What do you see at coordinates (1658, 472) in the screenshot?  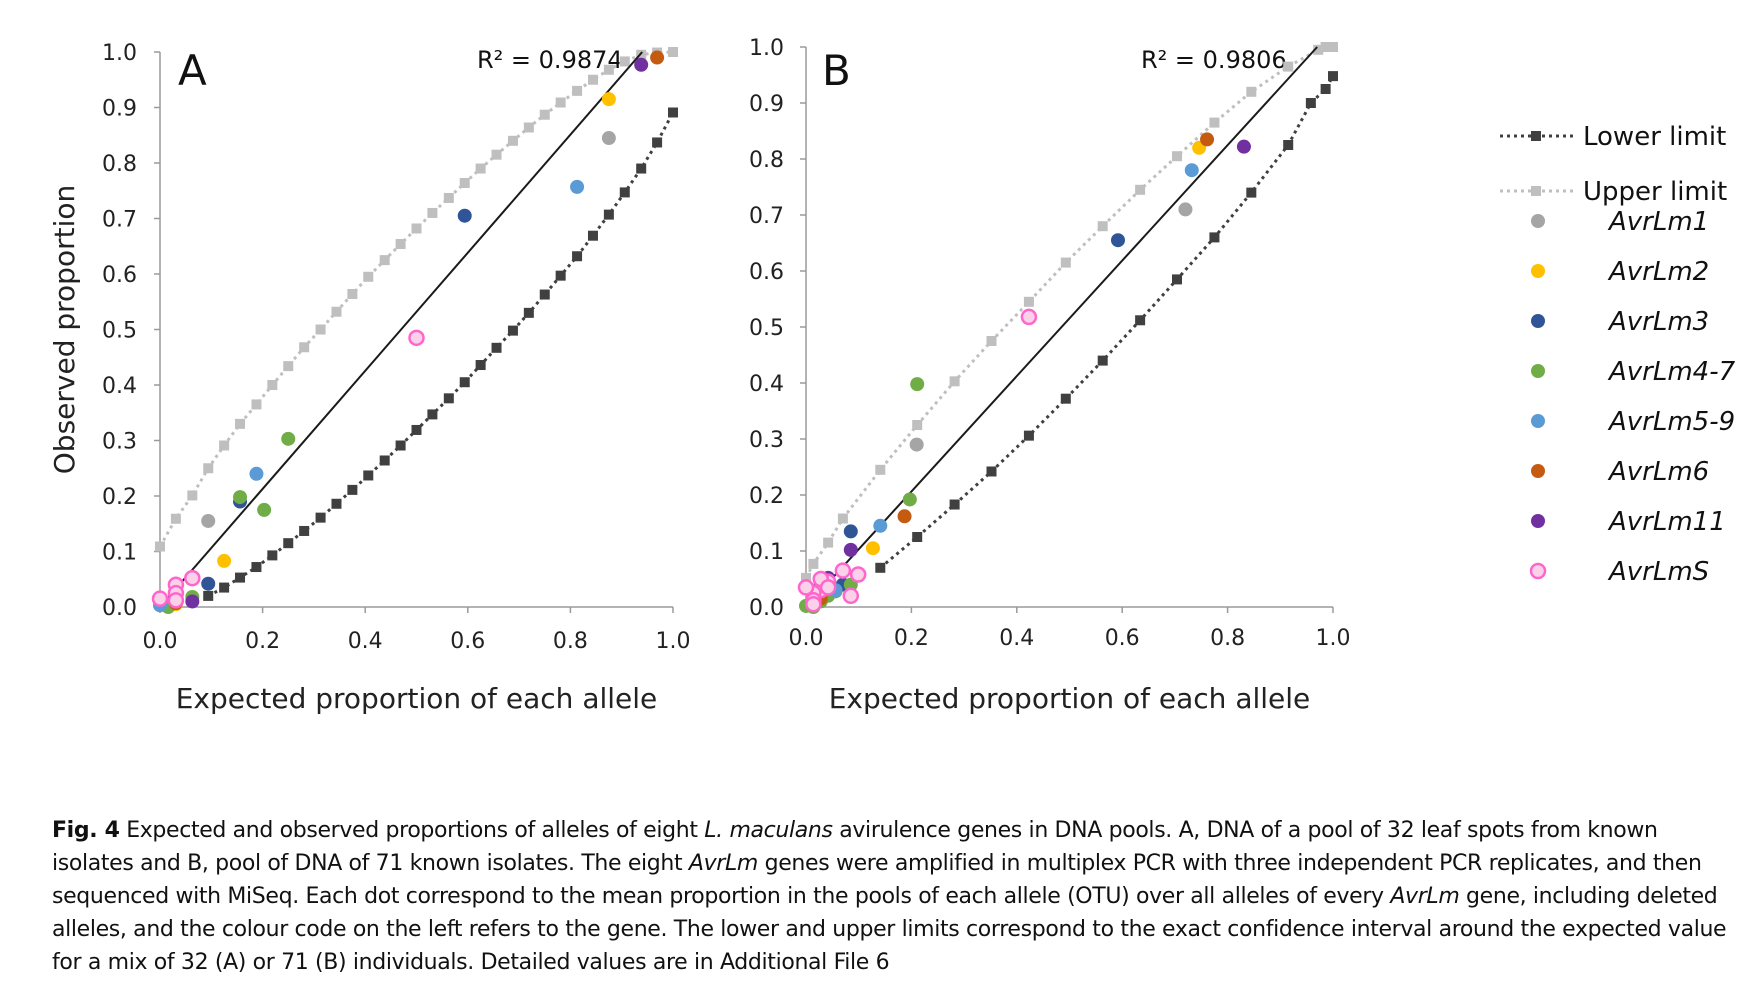 I see `legend-label-avrlm6: AvrLm6` at bounding box center [1658, 472].